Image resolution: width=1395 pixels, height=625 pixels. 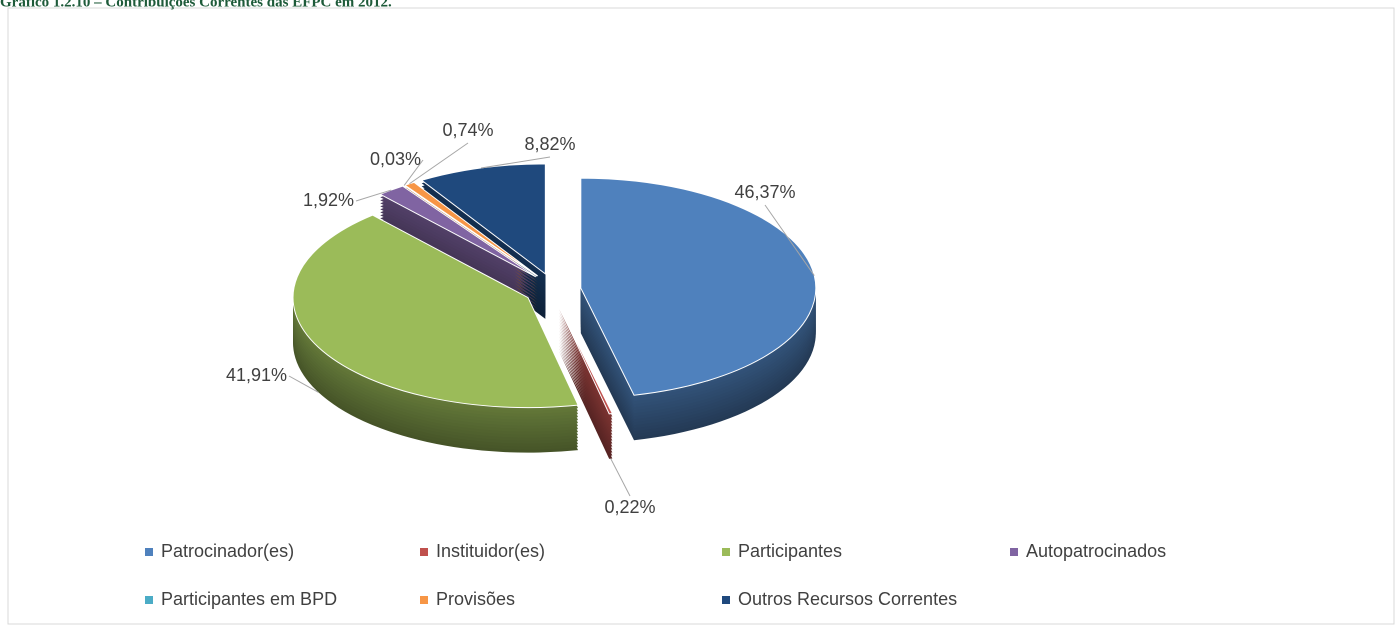 What do you see at coordinates (256, 375) in the screenshot?
I see `data-label: 41,91%` at bounding box center [256, 375].